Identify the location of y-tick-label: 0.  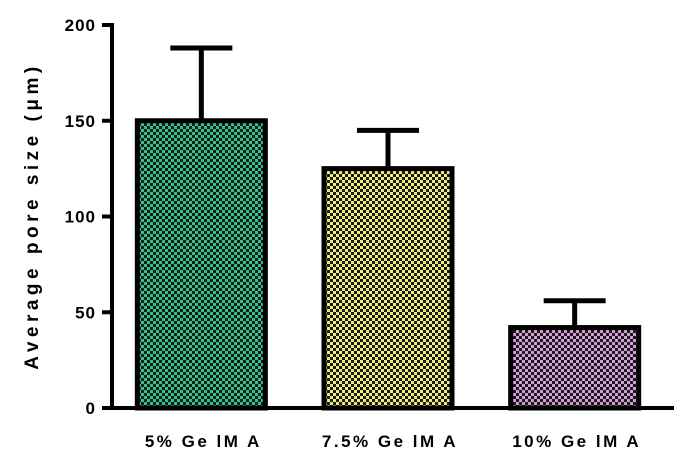
(91, 408).